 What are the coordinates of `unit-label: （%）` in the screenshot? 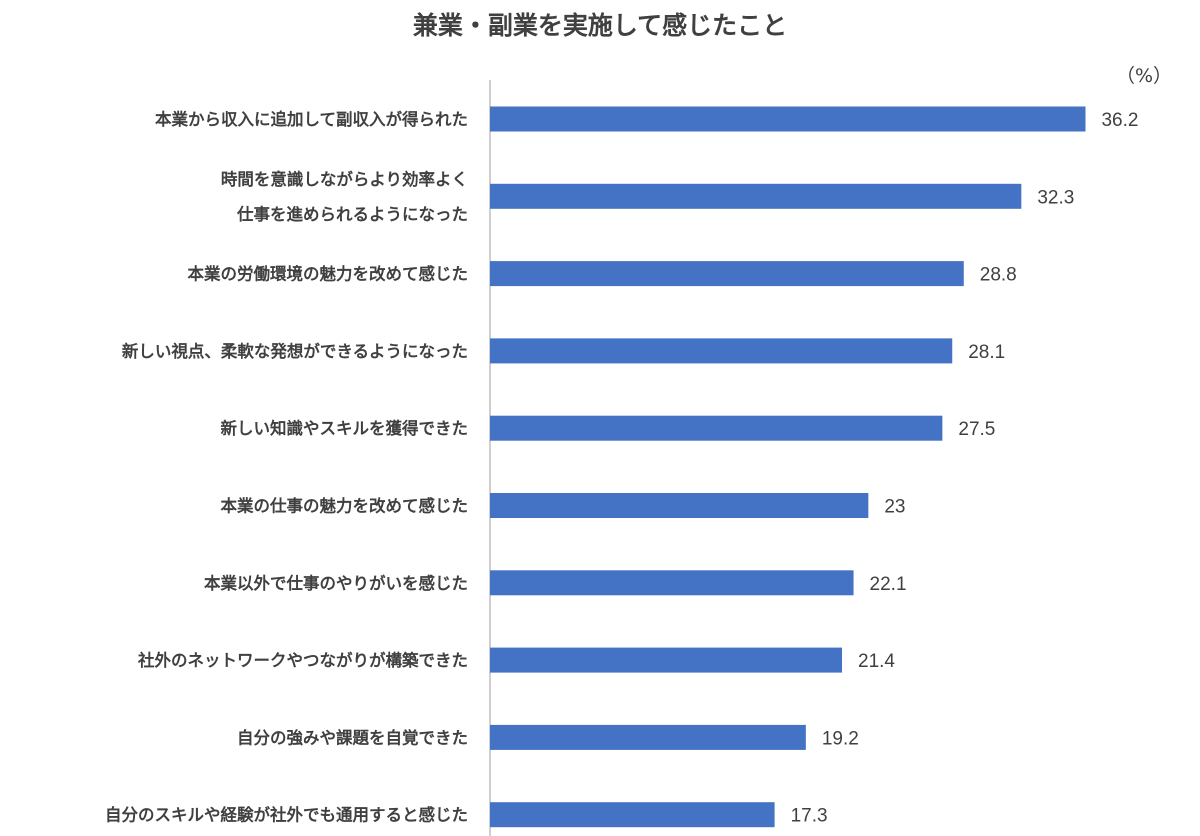 It's located at (1144, 76).